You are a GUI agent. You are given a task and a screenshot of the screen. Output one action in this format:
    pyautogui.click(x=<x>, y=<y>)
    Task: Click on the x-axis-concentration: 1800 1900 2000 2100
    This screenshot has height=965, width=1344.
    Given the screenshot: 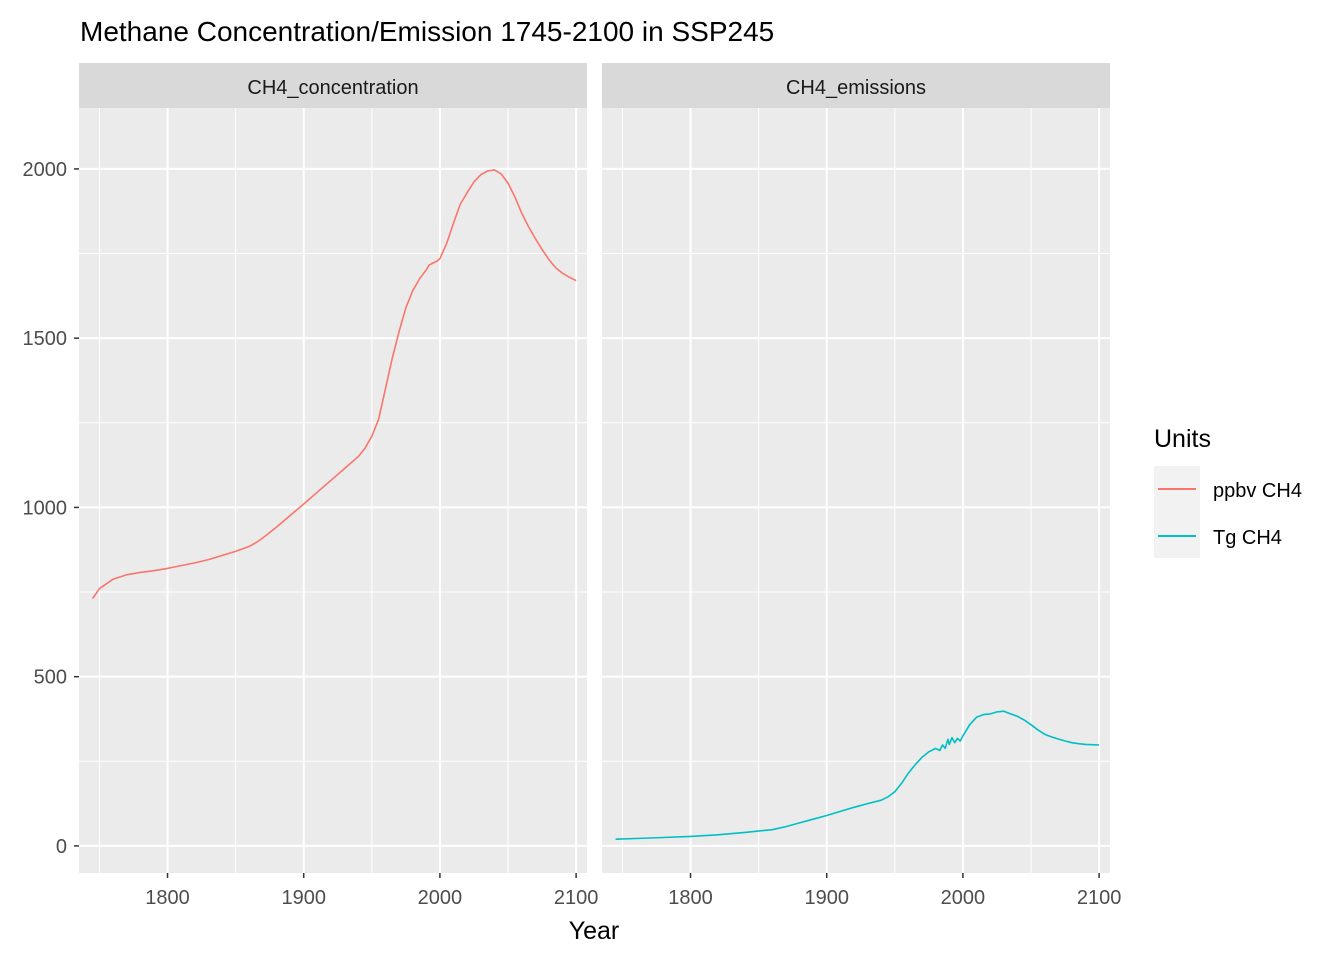 What is the action you would take?
    pyautogui.click(x=371, y=891)
    